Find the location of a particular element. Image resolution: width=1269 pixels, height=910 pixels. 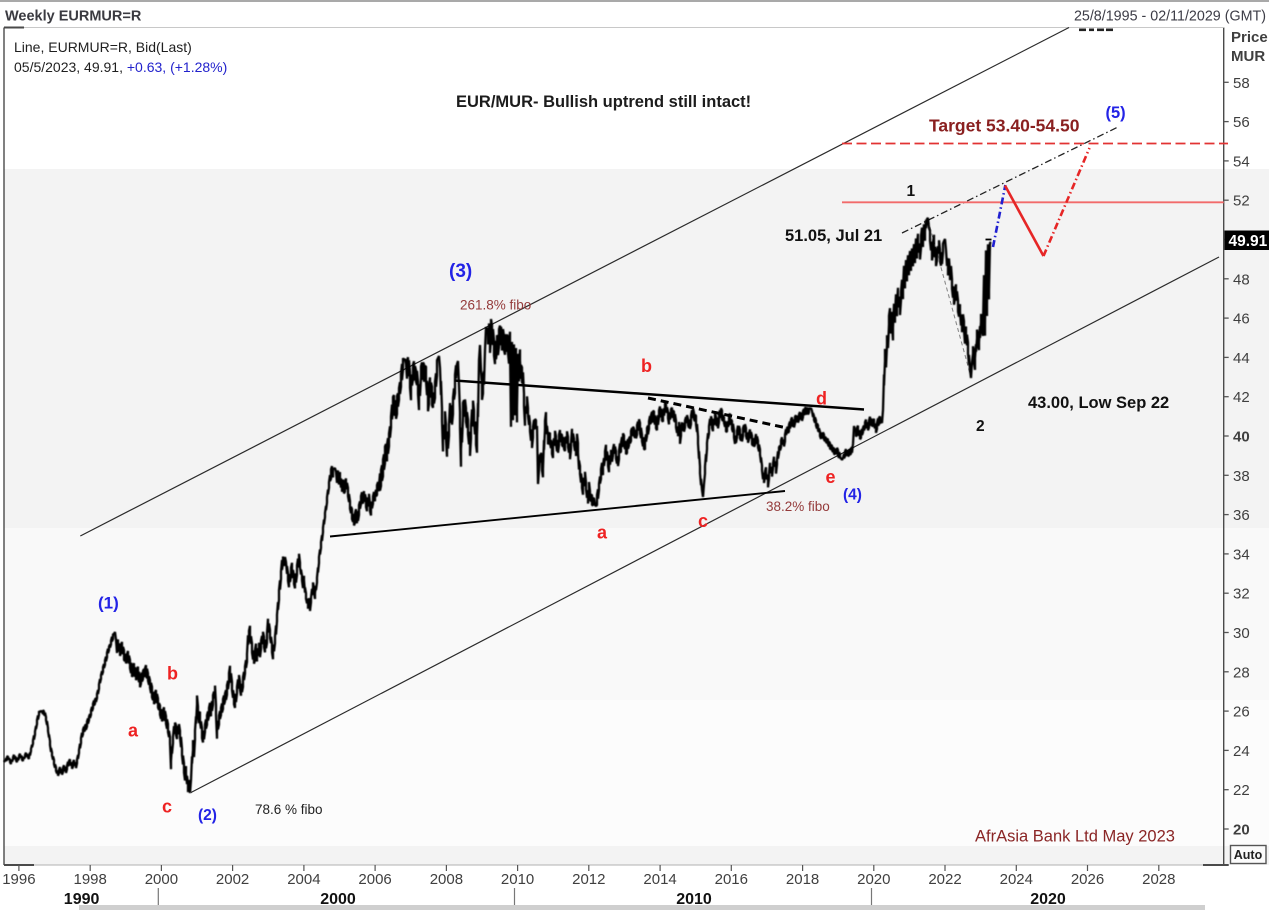

svg-text: 1 is located at coordinates (911, 191).